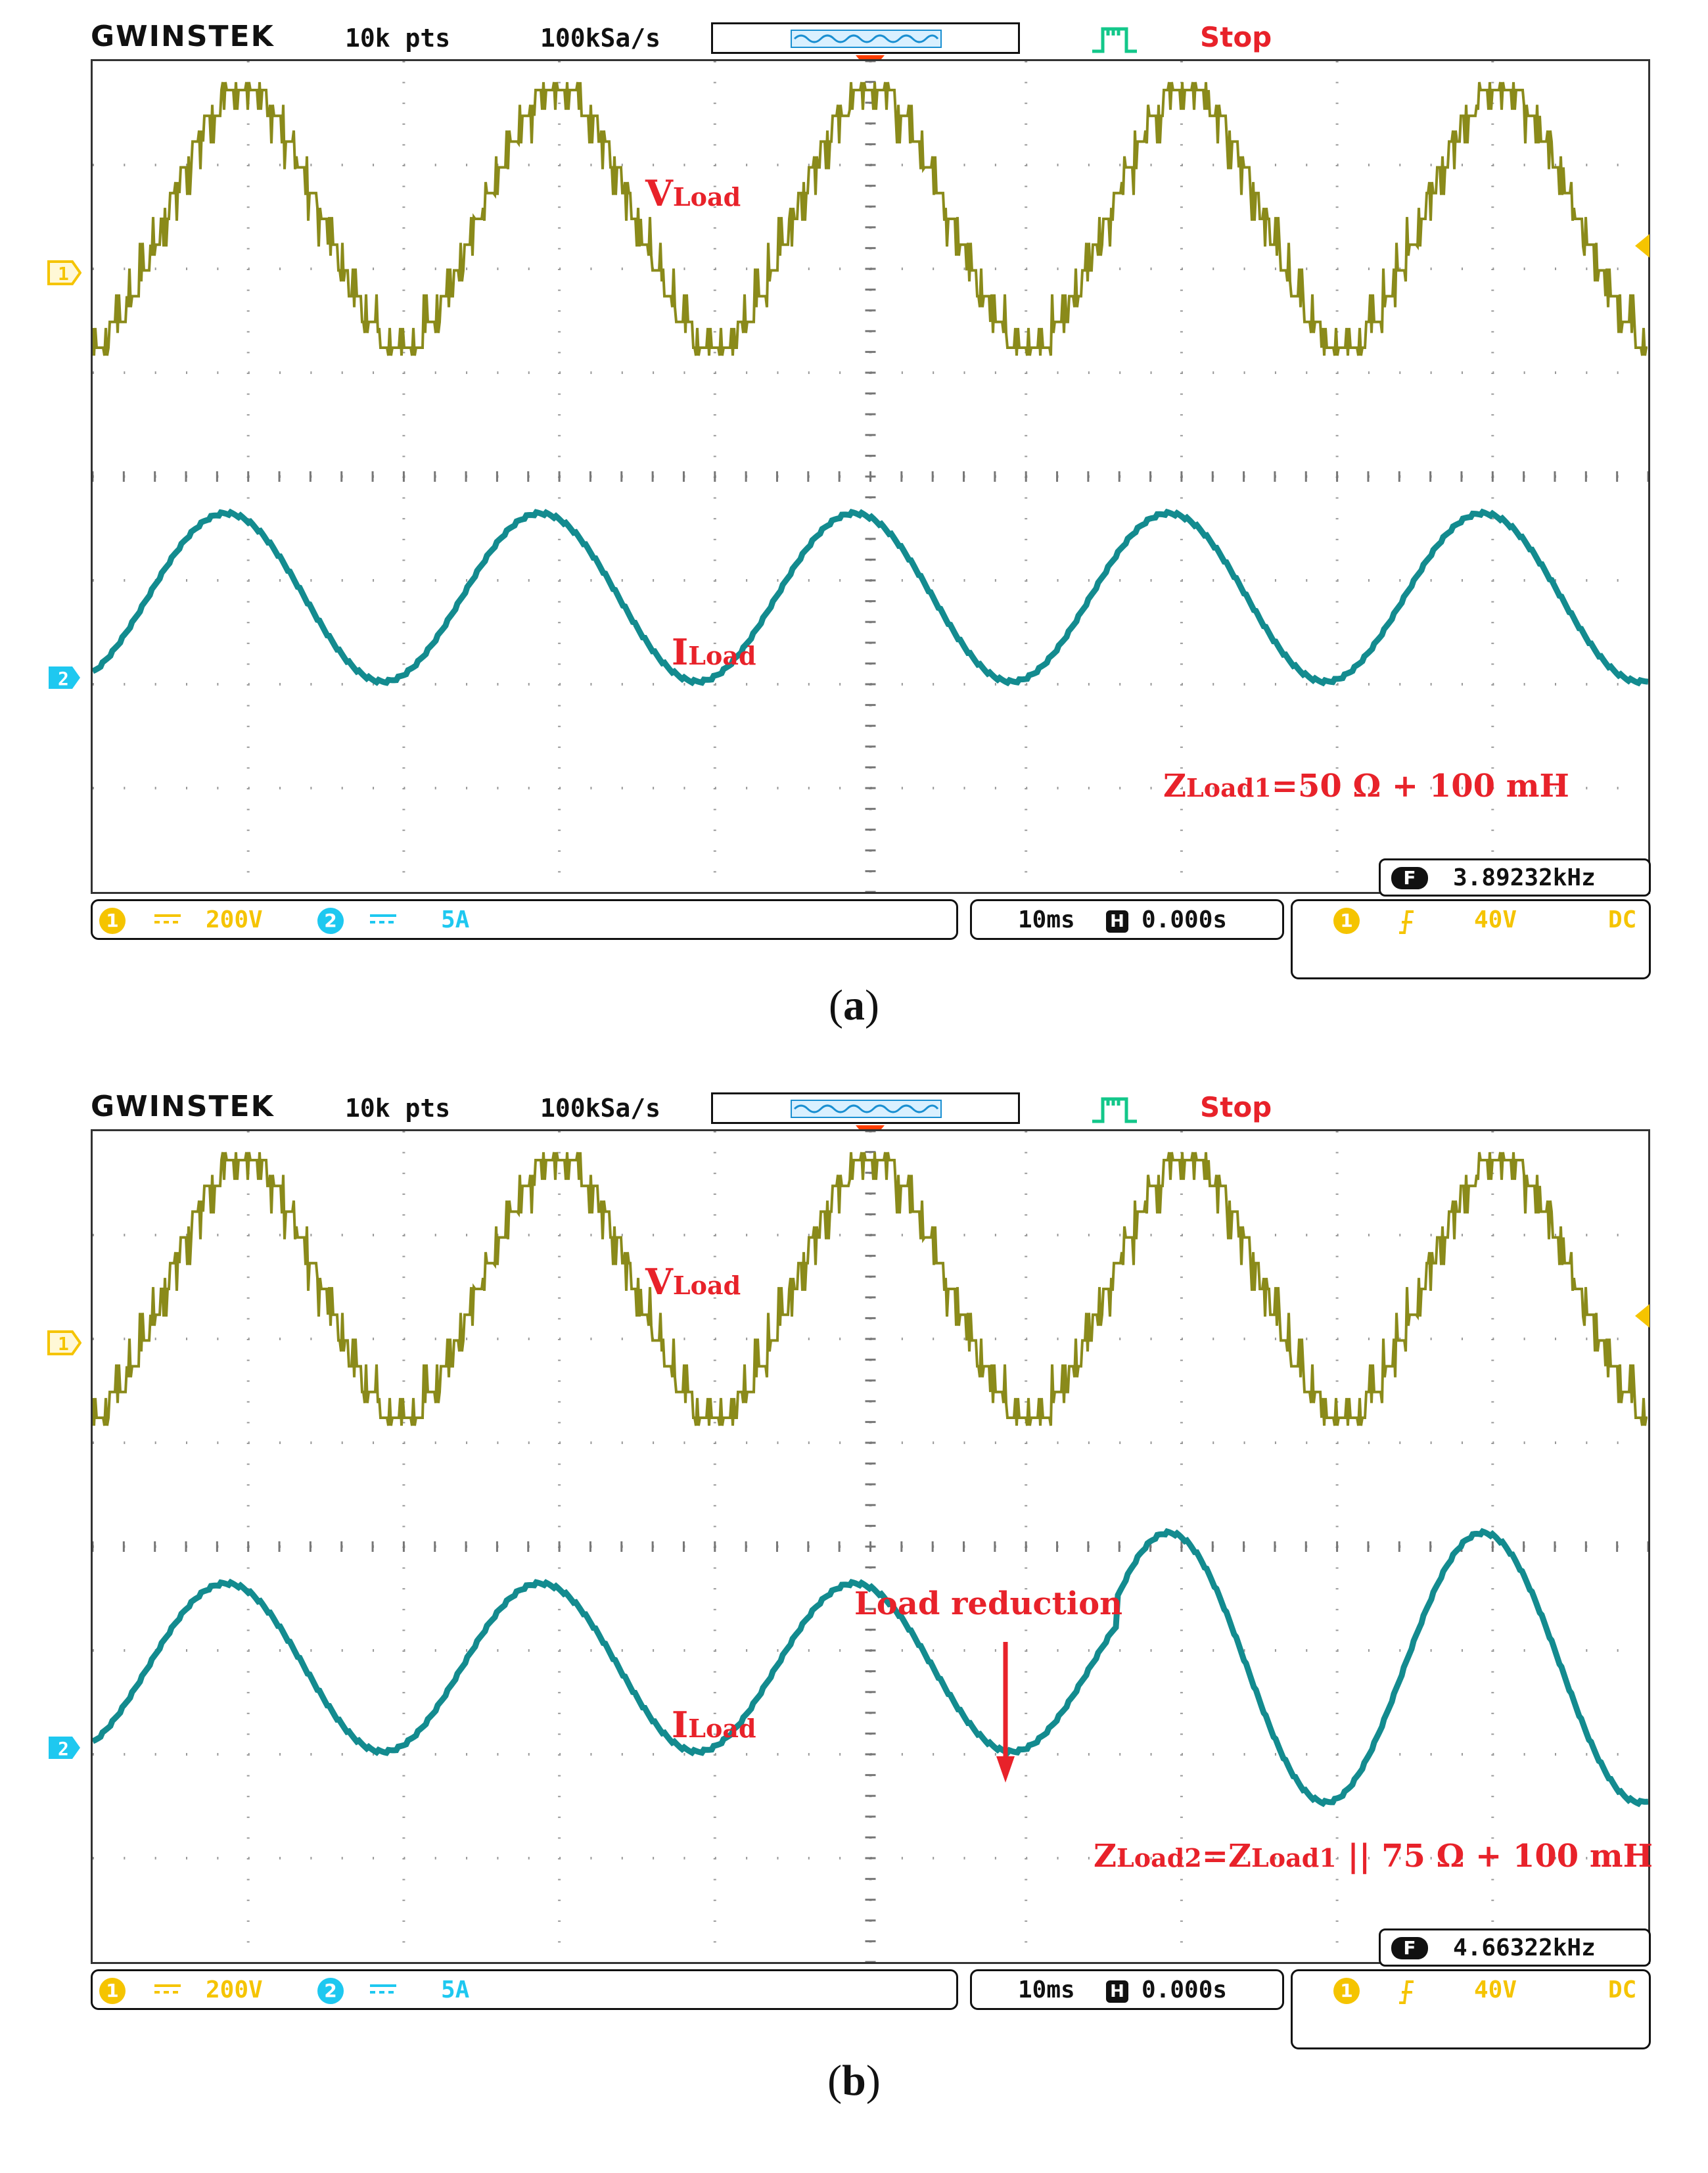 Image resolution: width=1708 pixels, height=2173 pixels. Describe the element at coordinates (1524, 1947) in the screenshot. I see `frequency-value: 4.66322kHz` at that location.